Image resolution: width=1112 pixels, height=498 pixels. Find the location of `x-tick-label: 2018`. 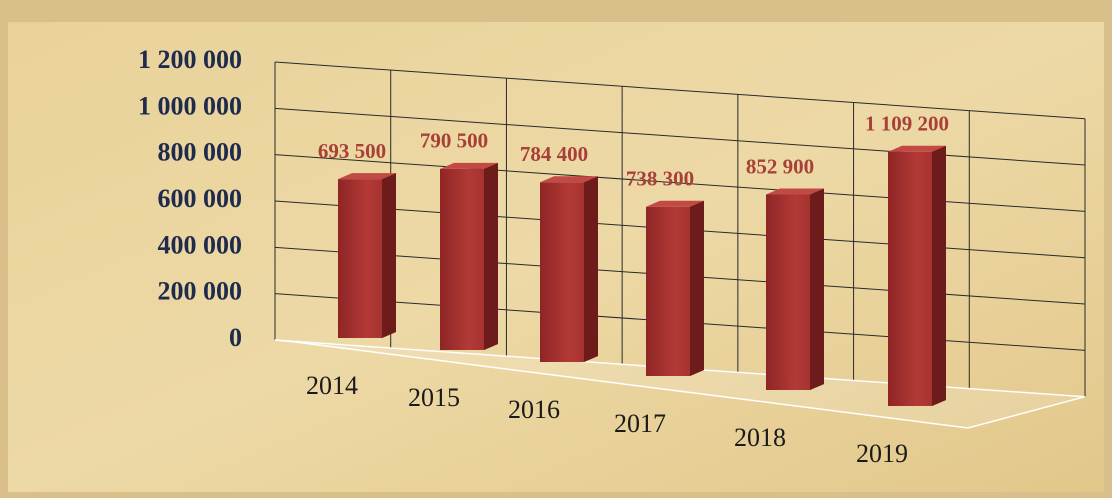

x-tick-label: 2018 is located at coordinates (760, 437).